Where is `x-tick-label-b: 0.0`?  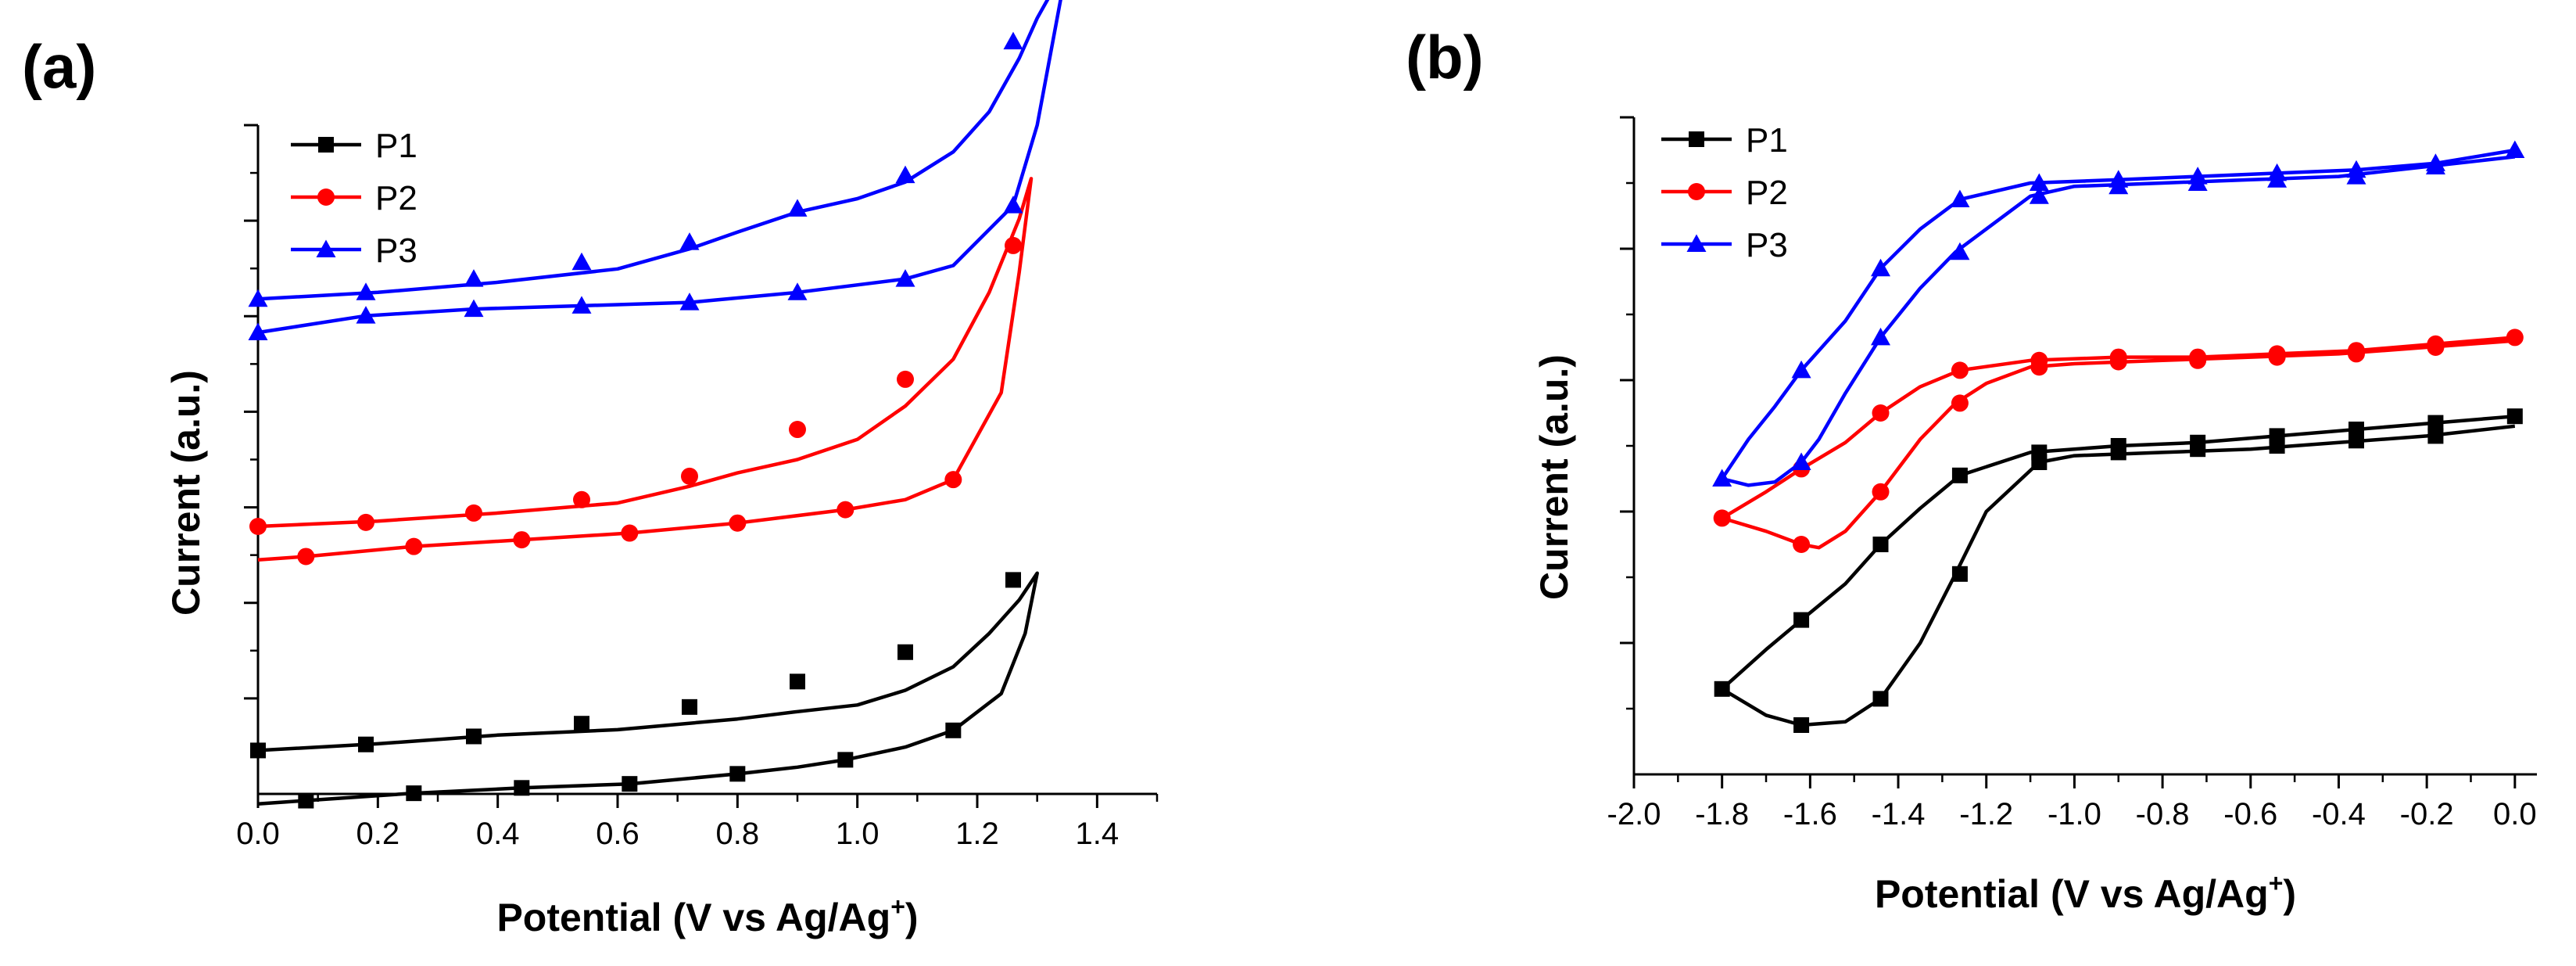 x-tick-label-b: 0.0 is located at coordinates (2515, 814).